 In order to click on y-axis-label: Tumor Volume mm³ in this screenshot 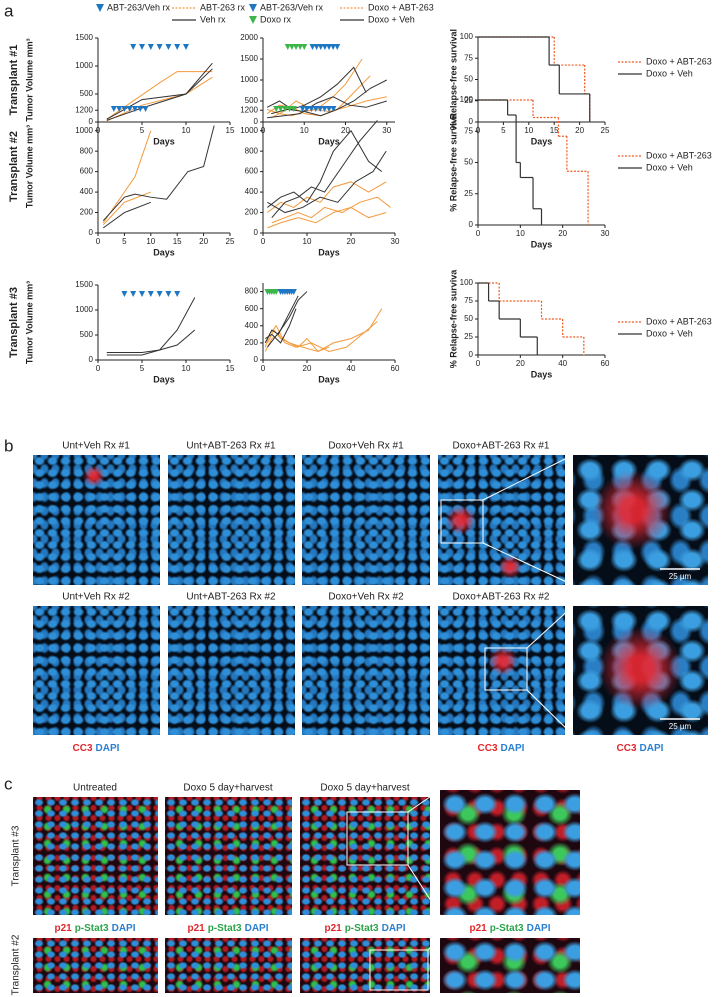, I will do `click(29, 322)`.